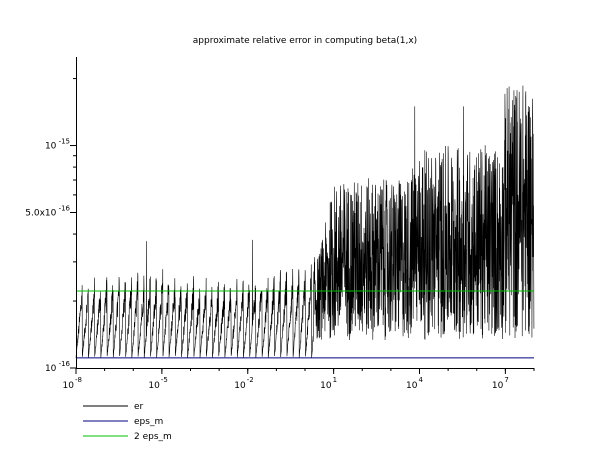 The image size is (610, 460). What do you see at coordinates (148, 422) in the screenshot?
I see `legend-label: eps_m` at bounding box center [148, 422].